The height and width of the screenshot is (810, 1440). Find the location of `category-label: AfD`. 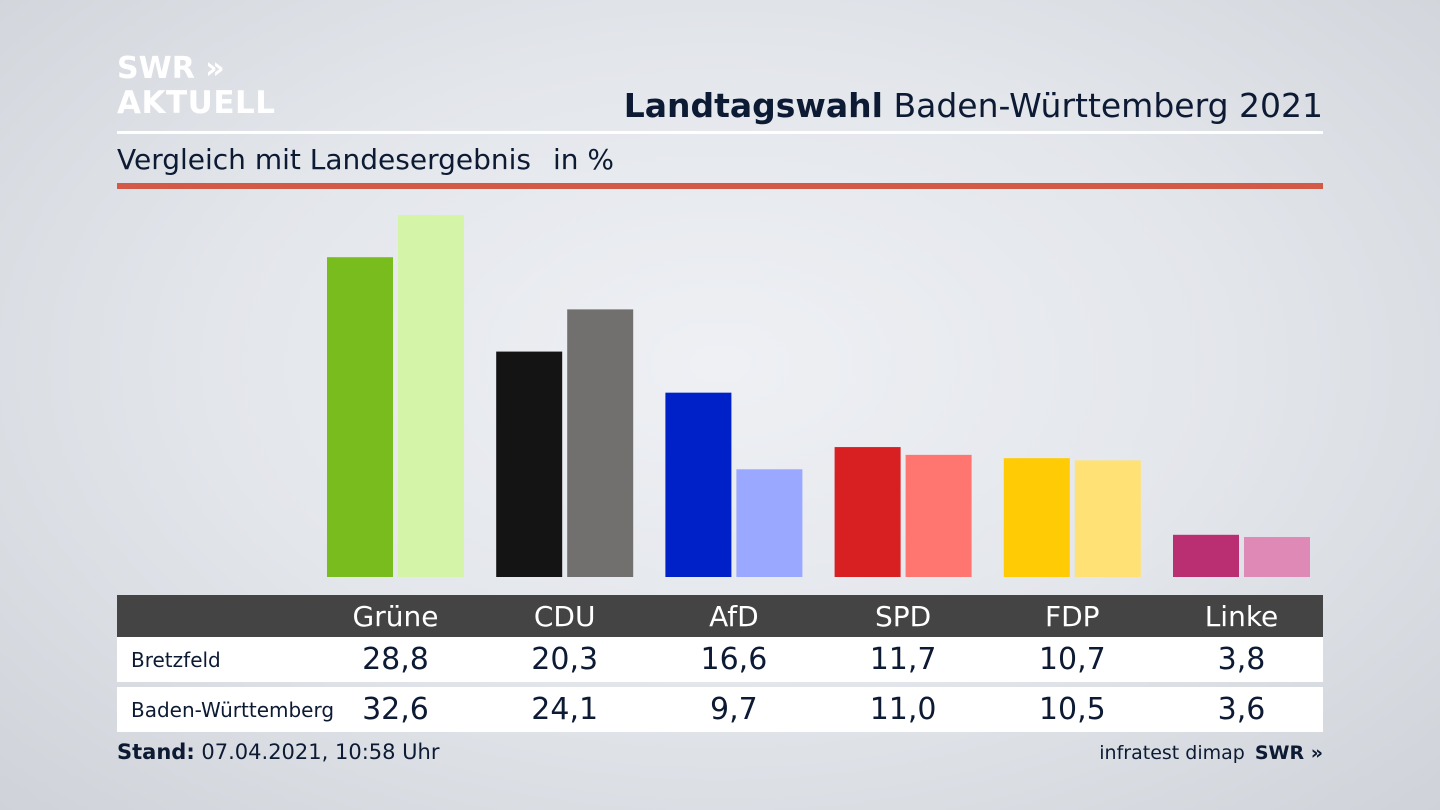

category-label: AfD is located at coordinates (734, 616).